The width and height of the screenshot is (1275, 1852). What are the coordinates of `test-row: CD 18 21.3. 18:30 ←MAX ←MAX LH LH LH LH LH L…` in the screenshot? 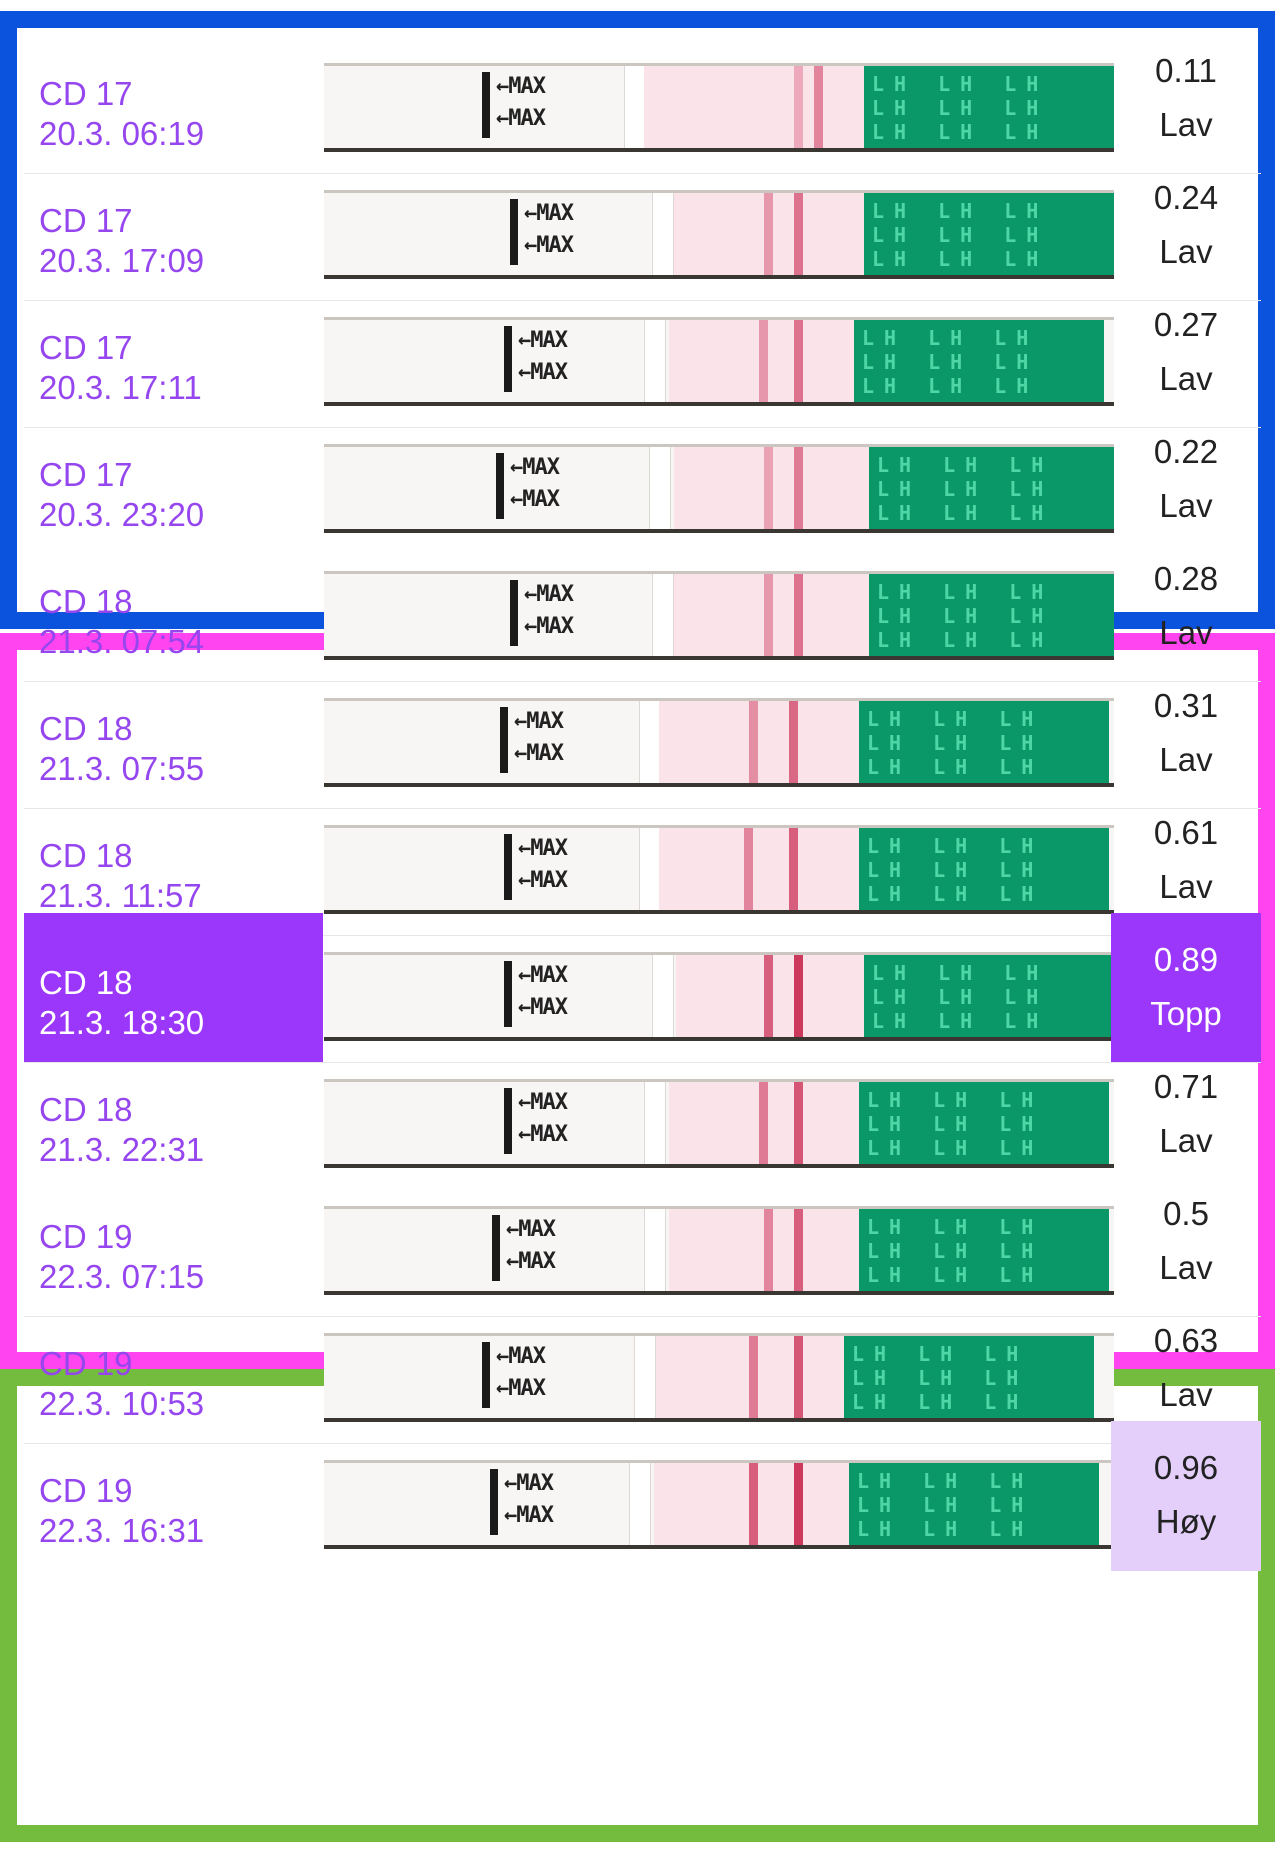 It's located at (642, 988).